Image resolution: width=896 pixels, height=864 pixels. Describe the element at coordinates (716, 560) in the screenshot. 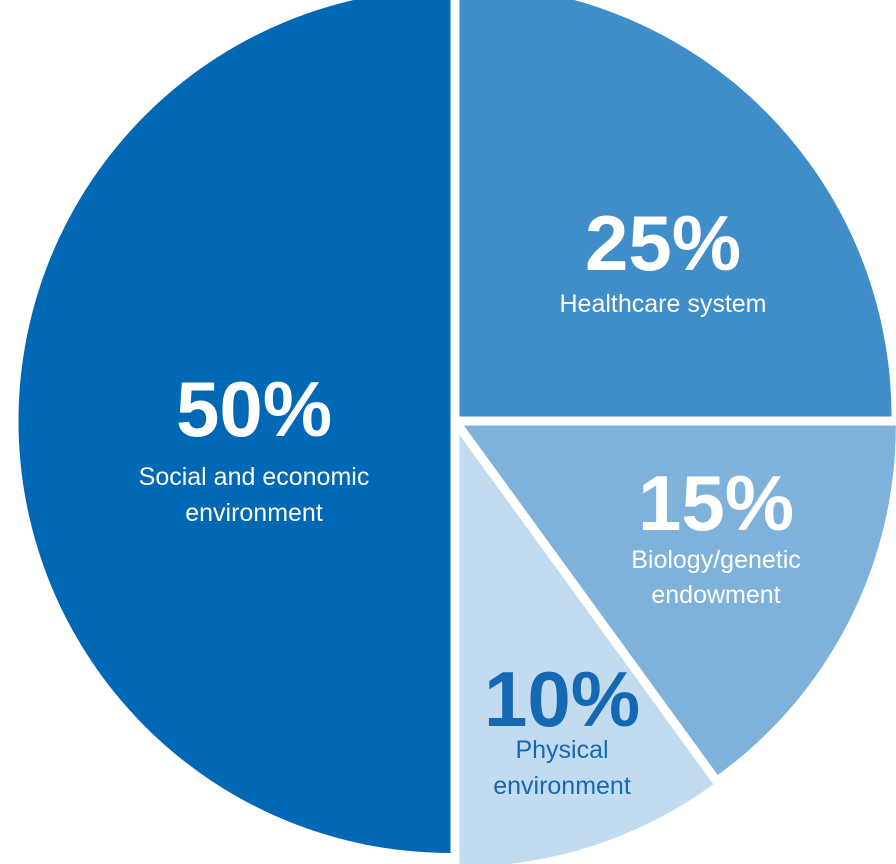

I see `slice-category-label-biology-genetic-endowment: Biology/genetic` at that location.